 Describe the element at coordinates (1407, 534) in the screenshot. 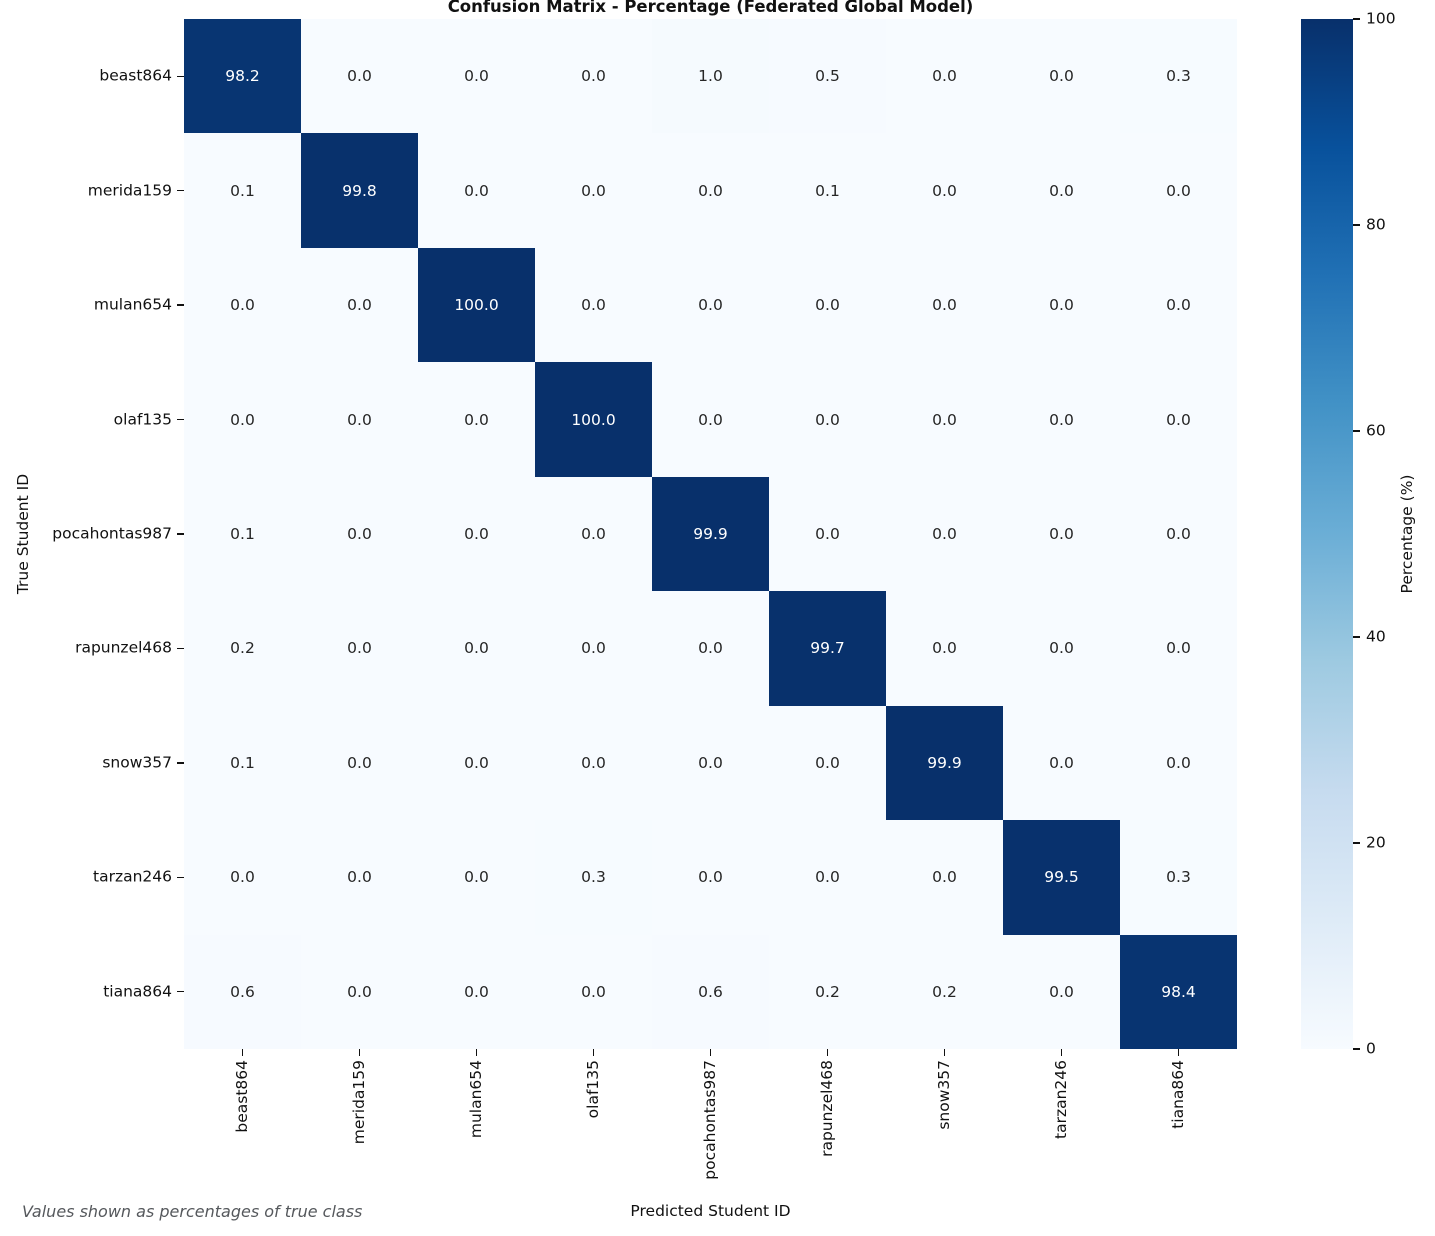

I see `colorbar-label: Percentage (%)` at that location.